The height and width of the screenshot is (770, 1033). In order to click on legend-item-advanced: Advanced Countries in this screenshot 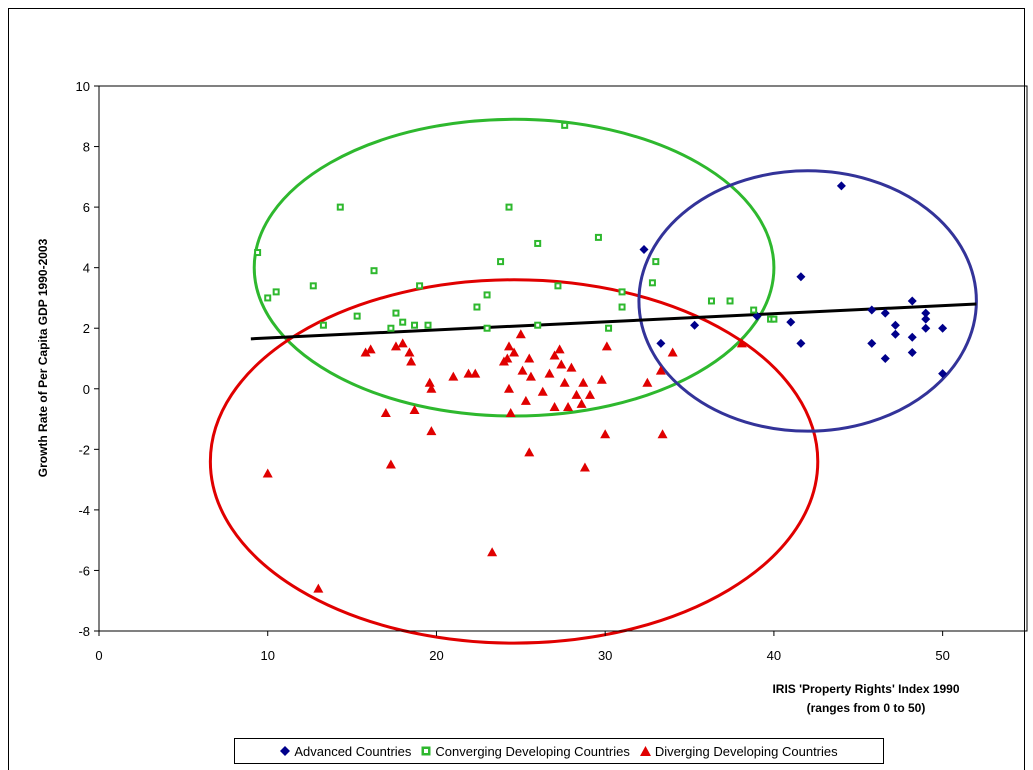, I will do `click(345, 751)`.